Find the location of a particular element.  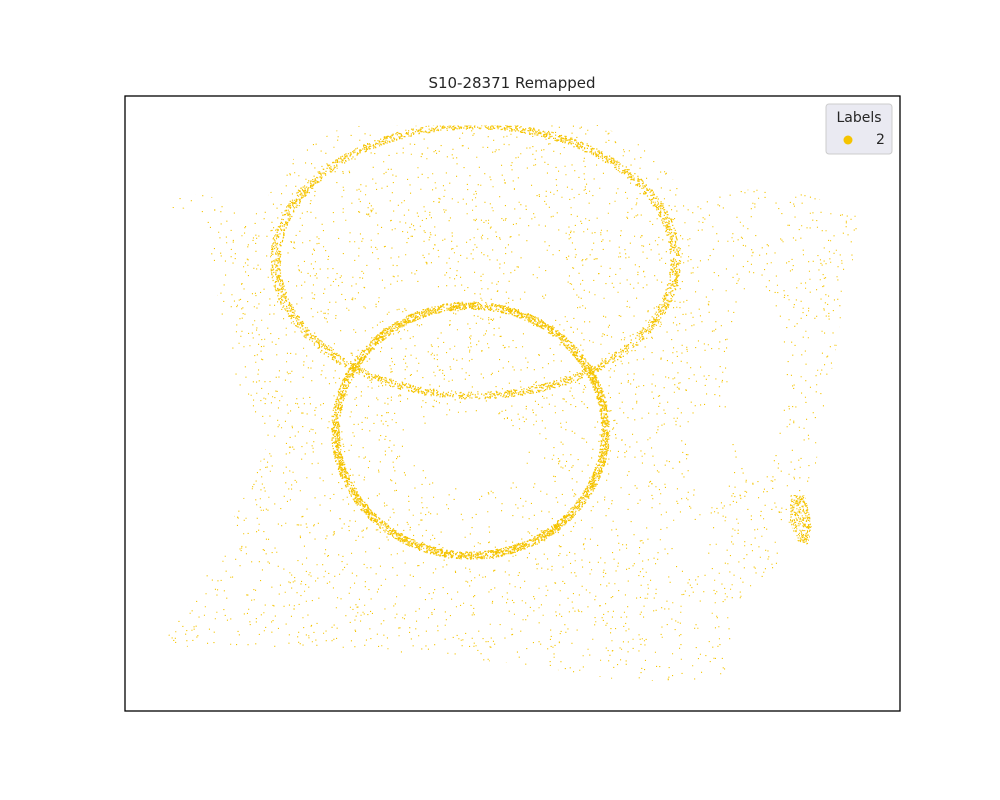

legend-title: Labels is located at coordinates (858, 118).